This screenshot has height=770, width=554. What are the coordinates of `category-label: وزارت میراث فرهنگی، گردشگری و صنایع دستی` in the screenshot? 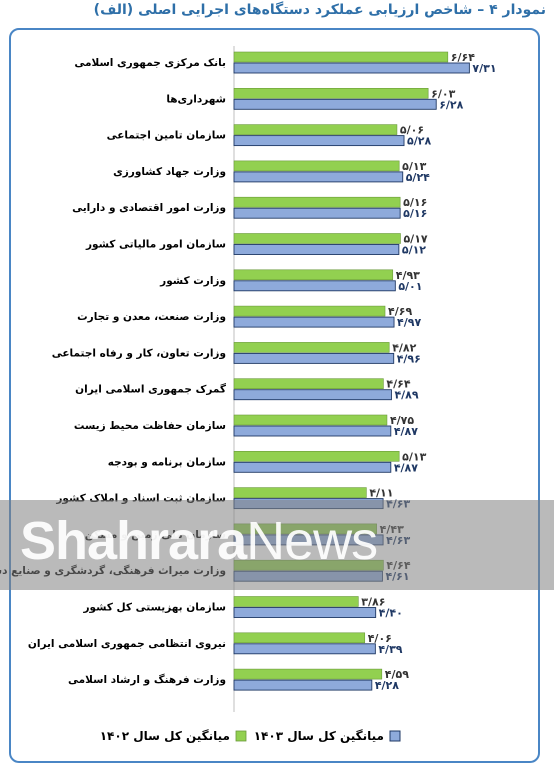 It's located at (113, 570).